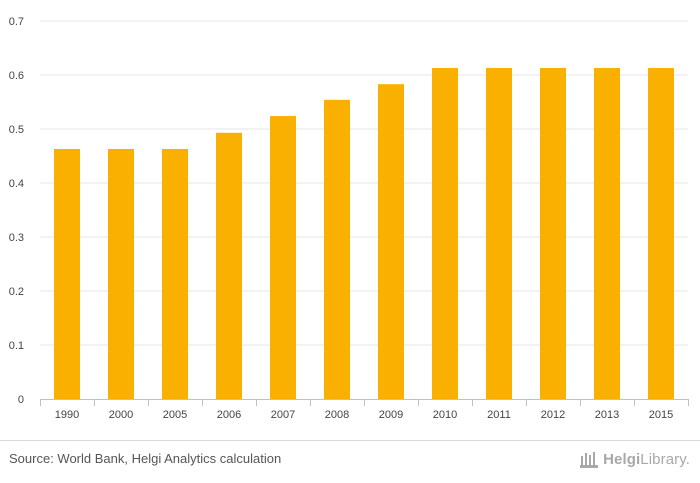 The width and height of the screenshot is (700, 483). What do you see at coordinates (16, 22) in the screenshot?
I see `y-tick-label: 0.7` at bounding box center [16, 22].